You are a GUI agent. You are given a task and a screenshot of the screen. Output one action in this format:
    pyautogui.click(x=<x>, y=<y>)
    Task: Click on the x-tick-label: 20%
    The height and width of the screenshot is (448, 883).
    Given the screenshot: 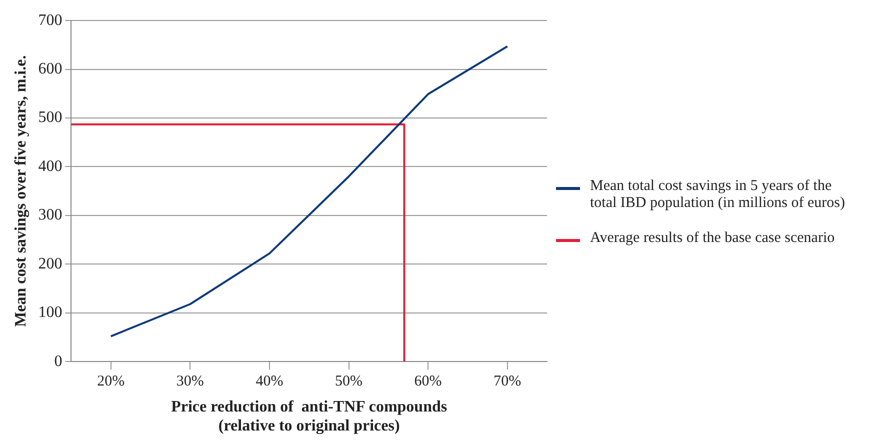 What is the action you would take?
    pyautogui.click(x=111, y=382)
    